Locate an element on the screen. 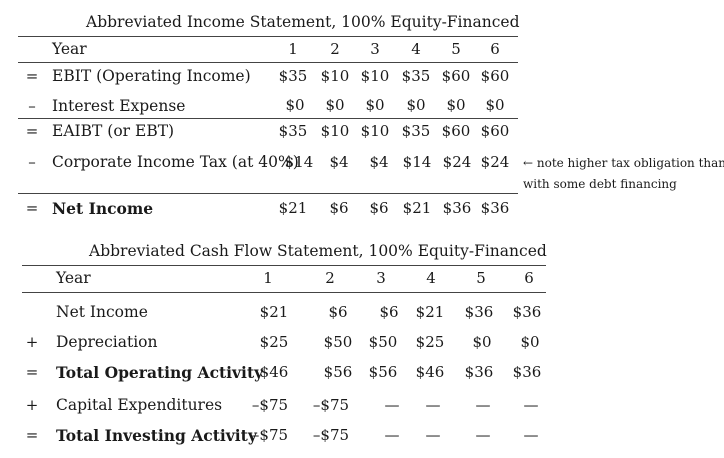  row-label: Corporate Income Tax (at 40%) is located at coordinates (175, 162).